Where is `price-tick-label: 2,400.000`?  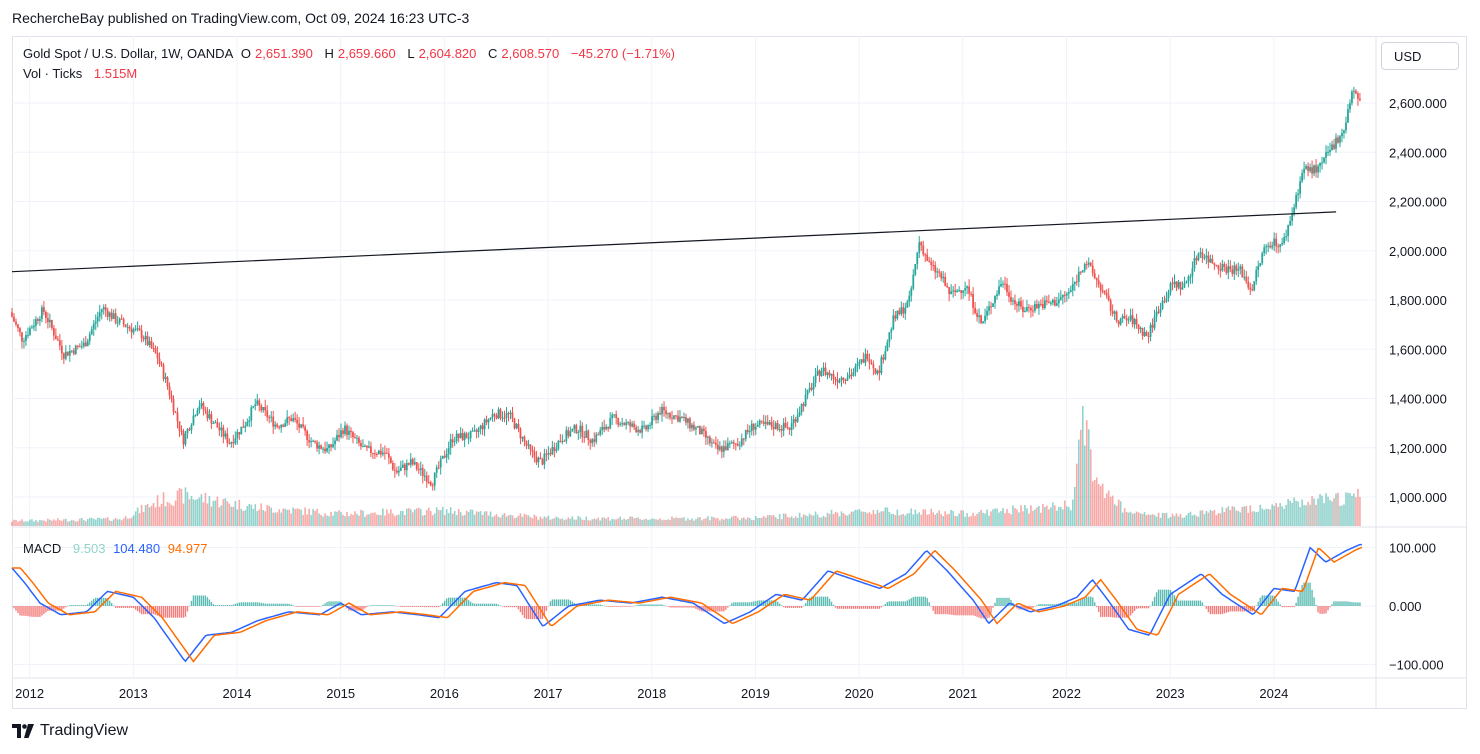
price-tick-label: 2,400.000 is located at coordinates (1418, 152).